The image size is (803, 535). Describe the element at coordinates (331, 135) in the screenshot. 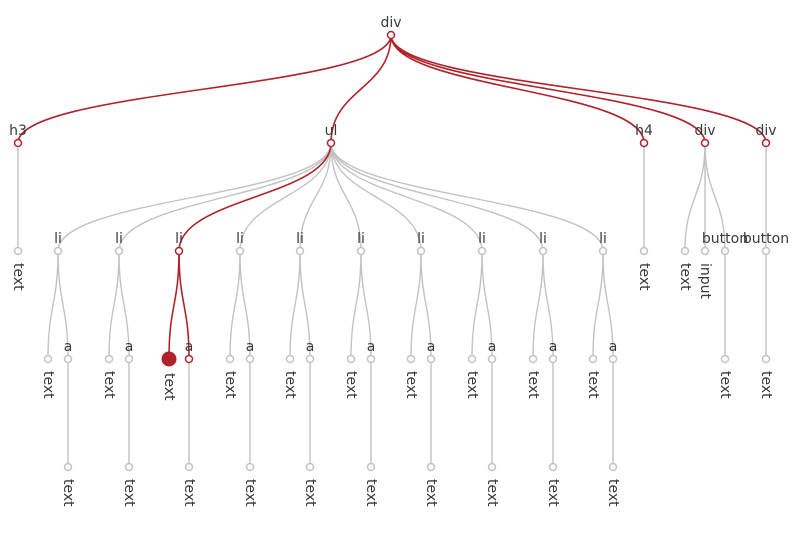

I see `tree-node-ul: ul` at that location.